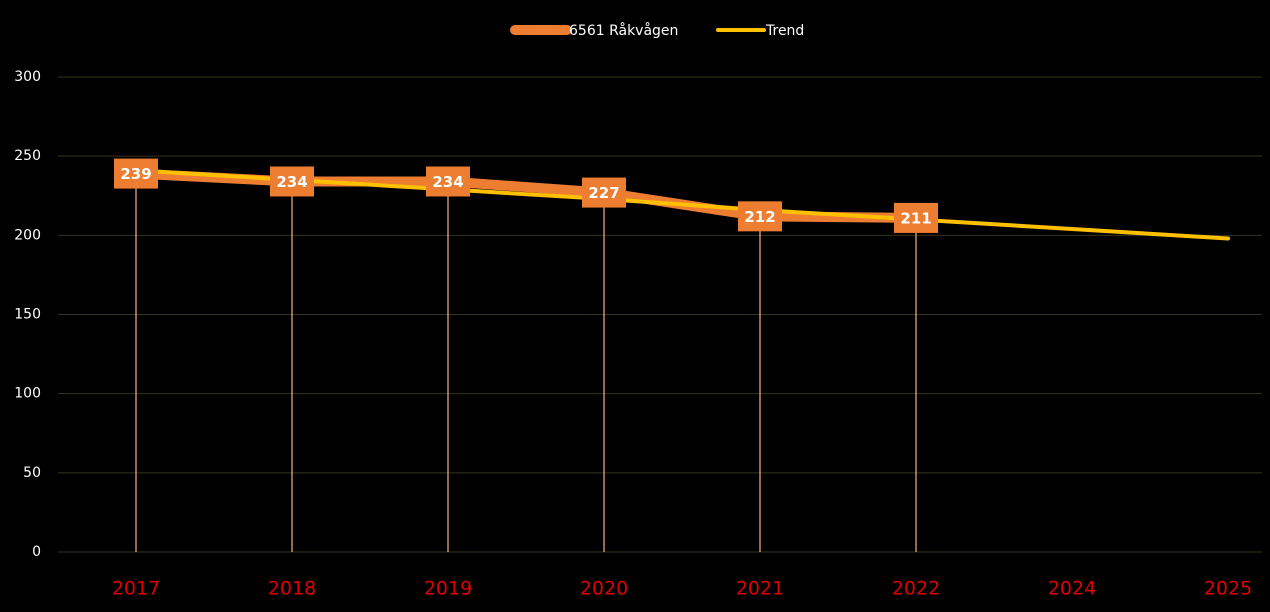 The image size is (1270, 612). What do you see at coordinates (136, 589) in the screenshot?
I see `x-tick-label: 2017` at bounding box center [136, 589].